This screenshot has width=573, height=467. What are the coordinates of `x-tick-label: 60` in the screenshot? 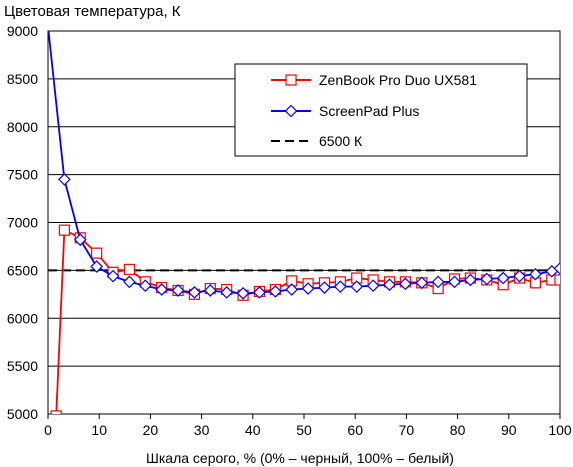 It's located at (355, 430).